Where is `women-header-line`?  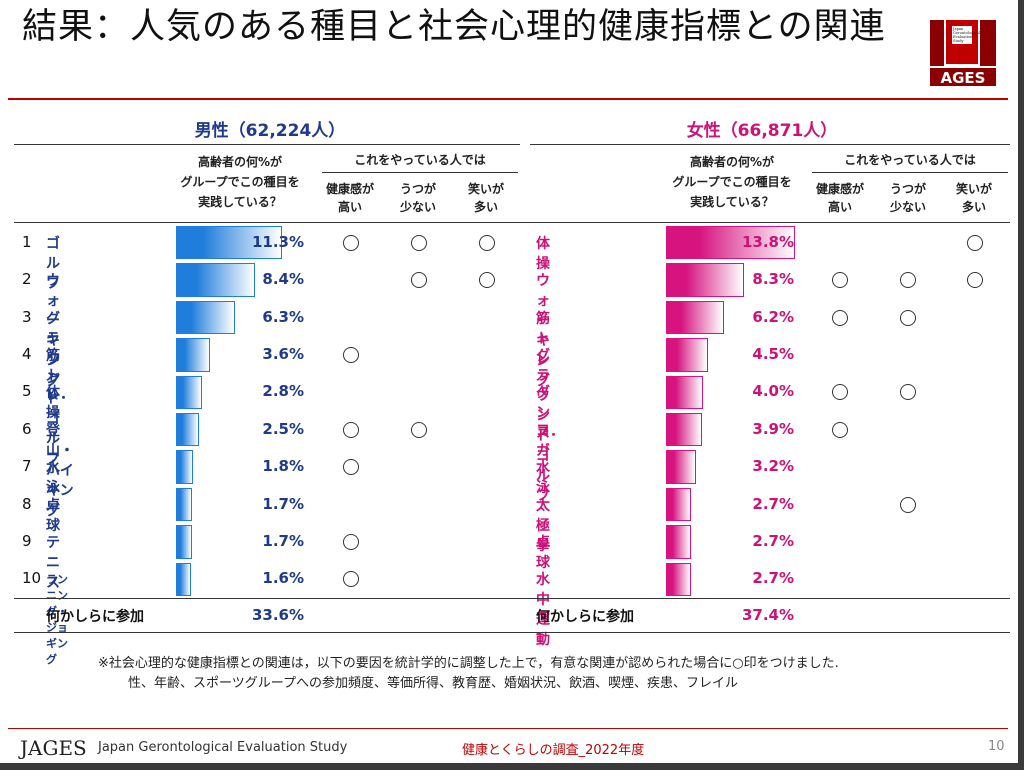
women-header-line is located at coordinates (770, 144).